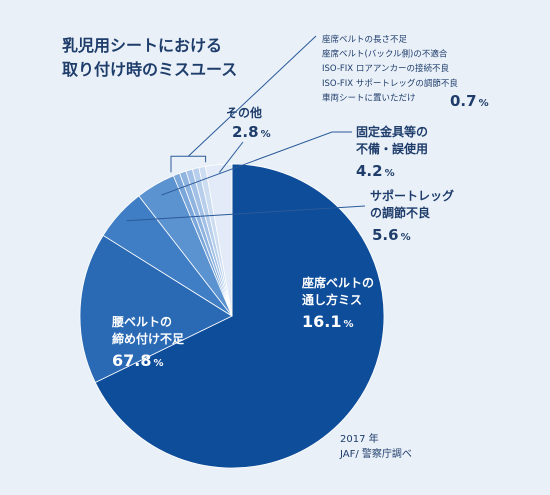  What do you see at coordinates (412, 204) in the screenshot?
I see `slice-label: サポートレッグの調節不良` at bounding box center [412, 204].